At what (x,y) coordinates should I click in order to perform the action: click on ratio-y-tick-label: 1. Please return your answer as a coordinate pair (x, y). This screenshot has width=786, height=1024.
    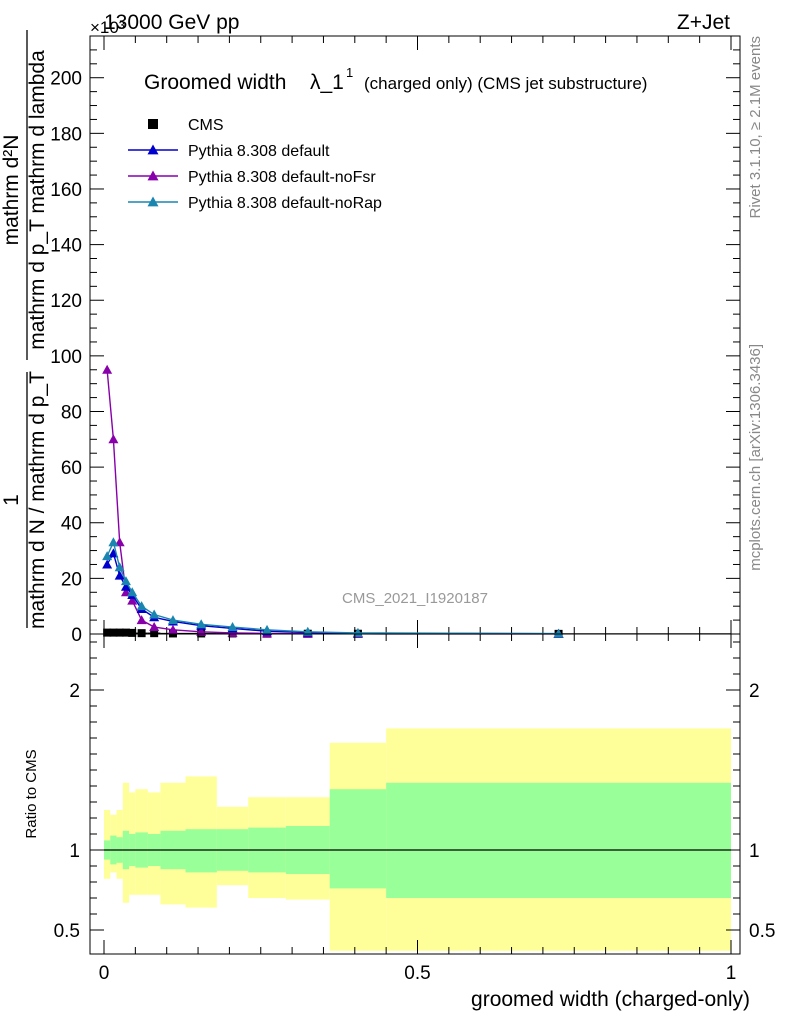
    Looking at the image, I should click on (74, 851).